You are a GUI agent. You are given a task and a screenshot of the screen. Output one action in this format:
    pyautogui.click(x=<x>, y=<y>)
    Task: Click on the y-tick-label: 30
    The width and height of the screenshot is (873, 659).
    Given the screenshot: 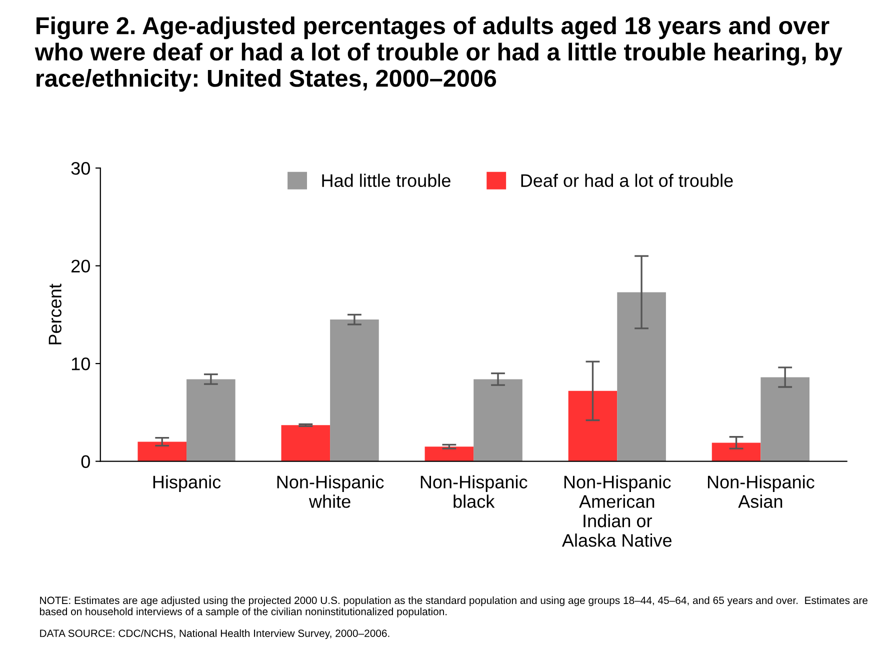 What is the action you would take?
    pyautogui.click(x=80, y=168)
    